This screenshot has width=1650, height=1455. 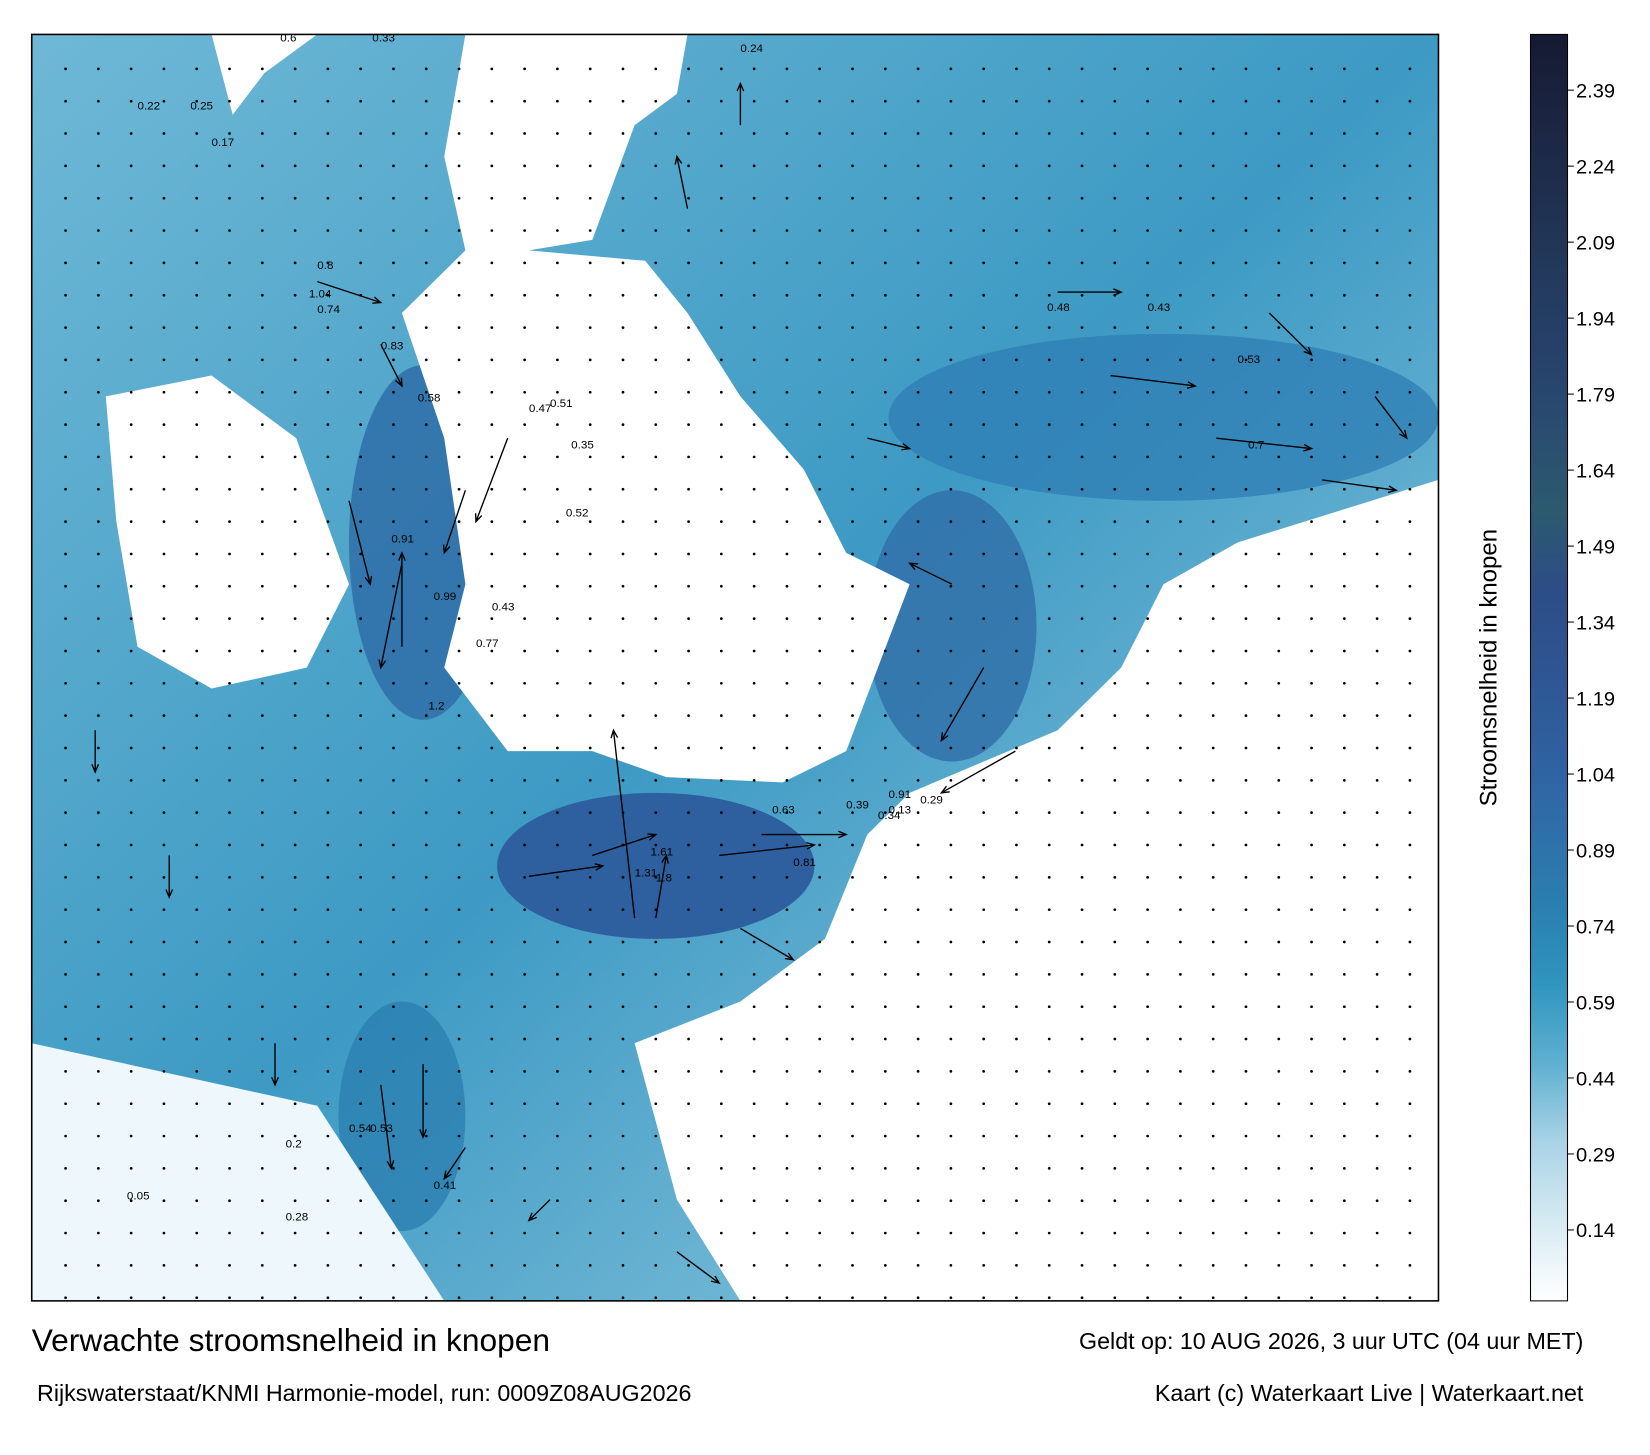 I want to click on current-label: 0.81, so click(x=804, y=863).